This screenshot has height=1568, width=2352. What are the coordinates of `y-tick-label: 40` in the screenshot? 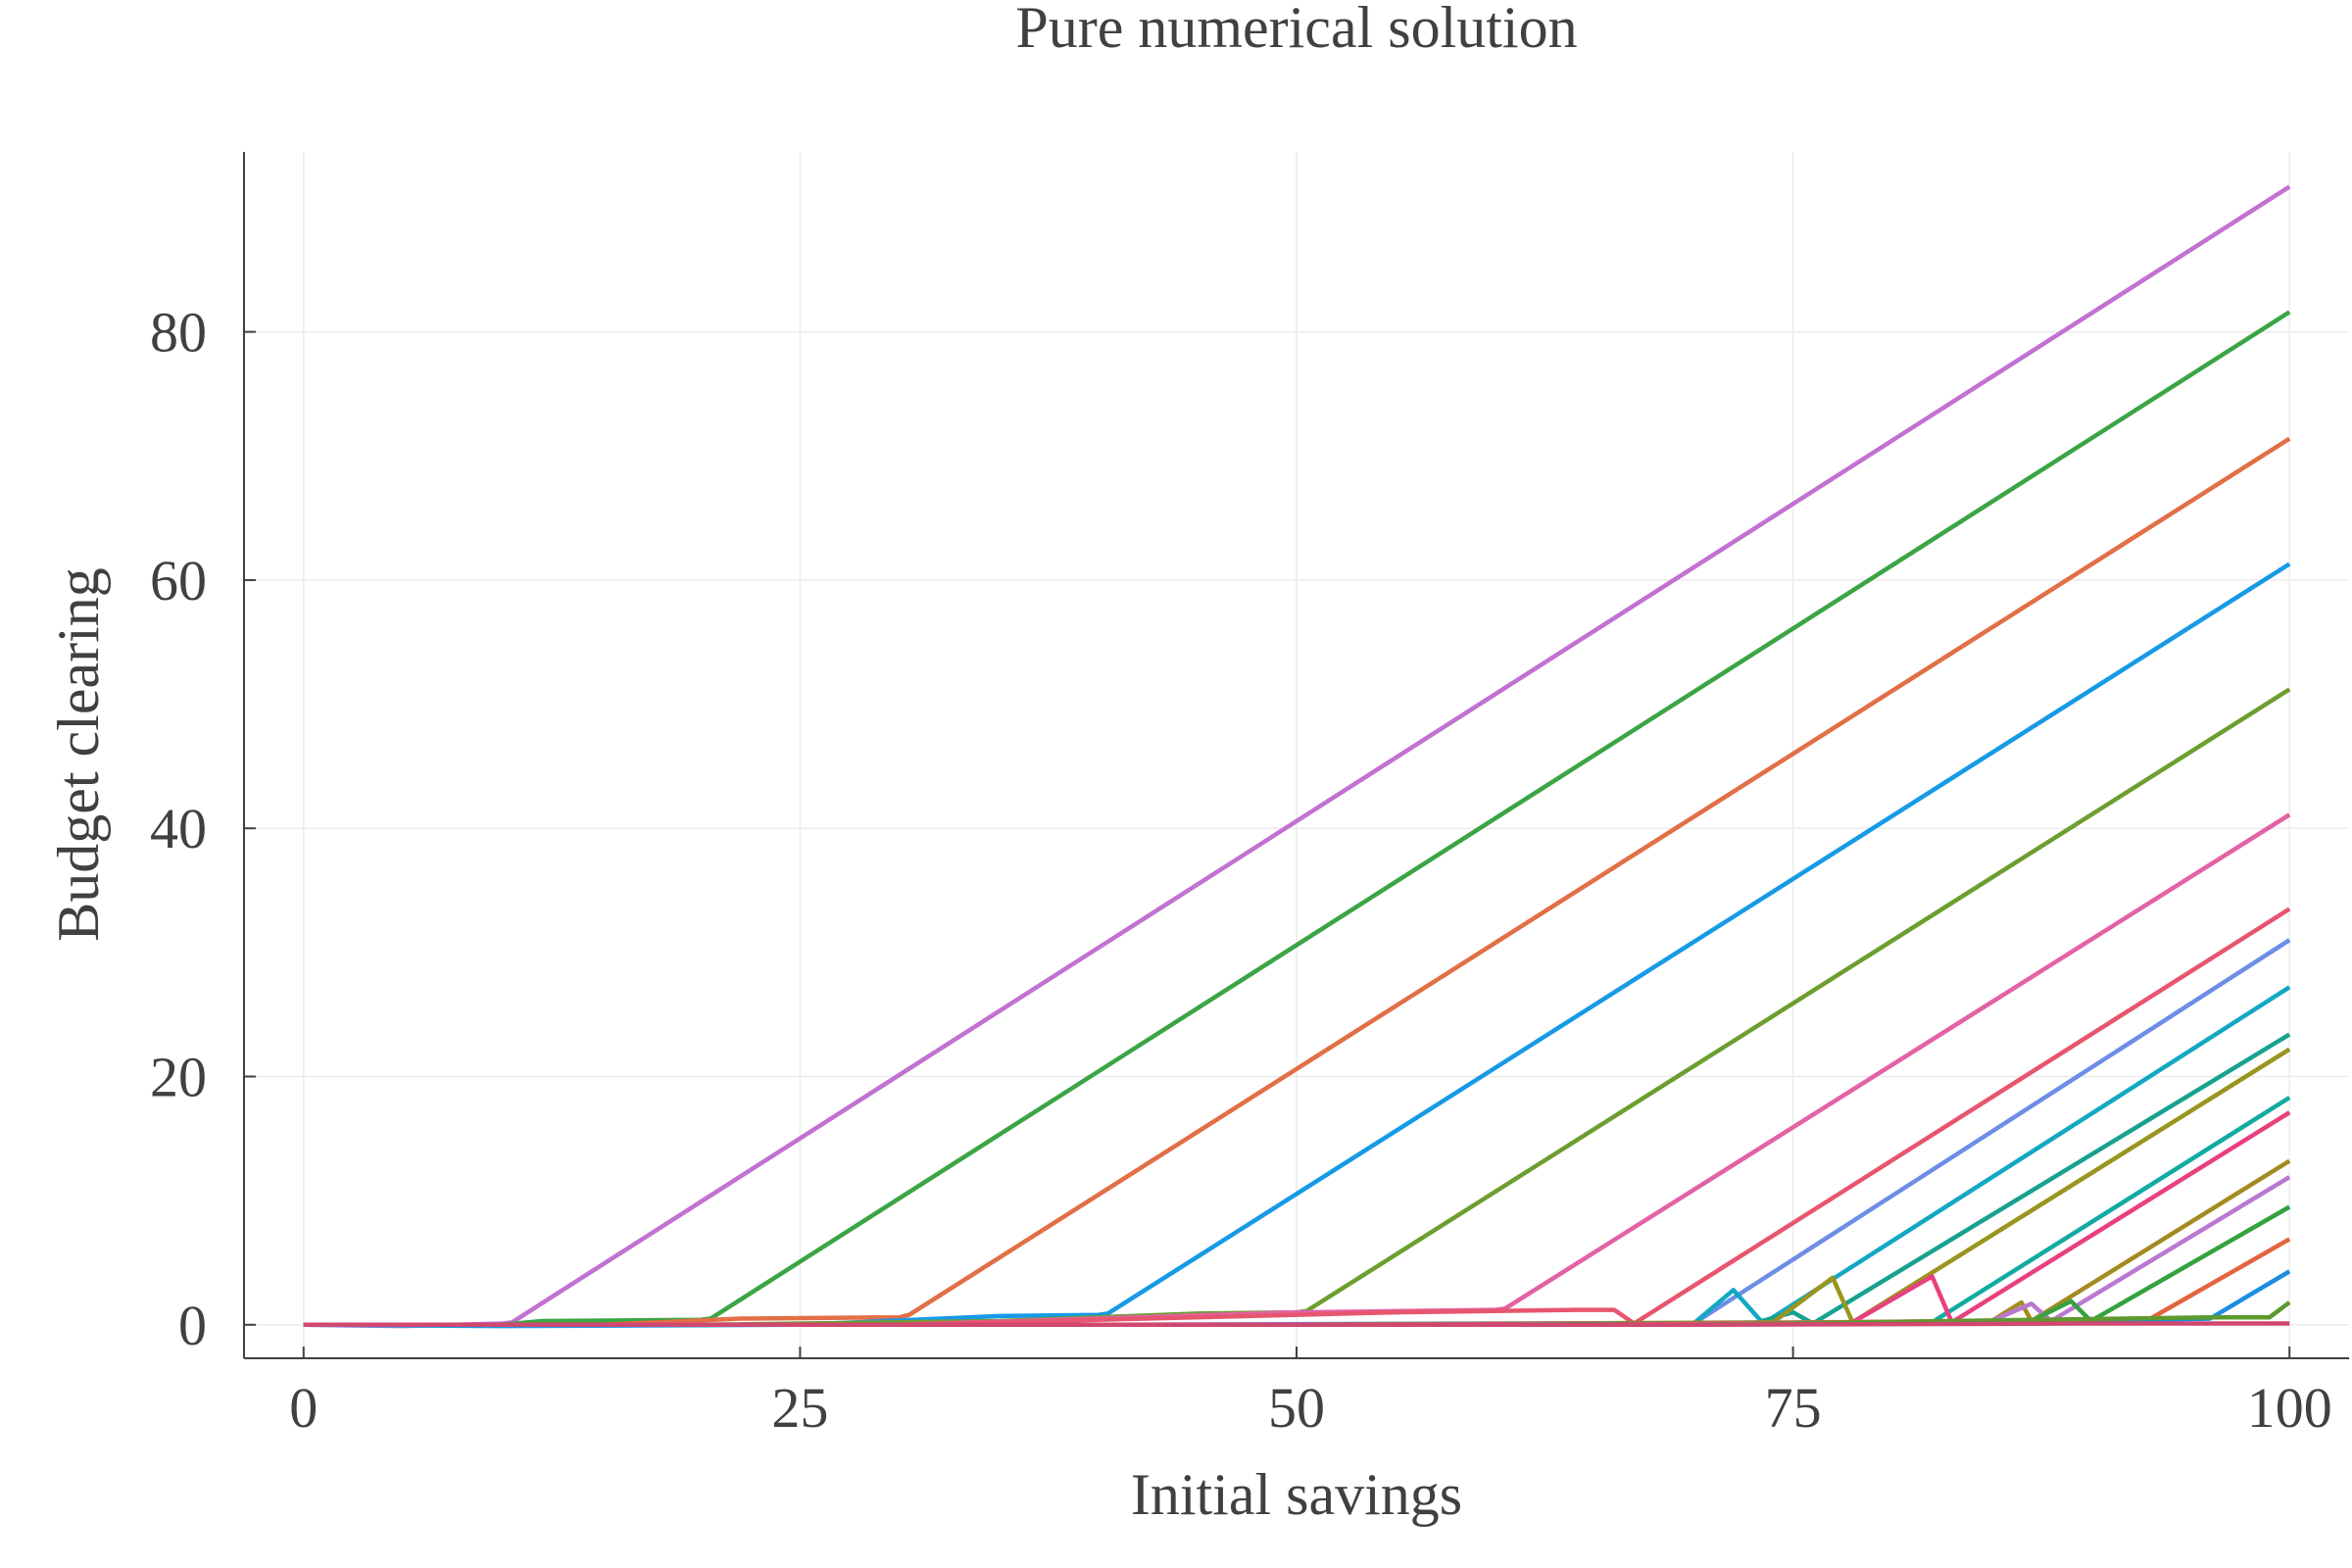 It's located at (178, 828).